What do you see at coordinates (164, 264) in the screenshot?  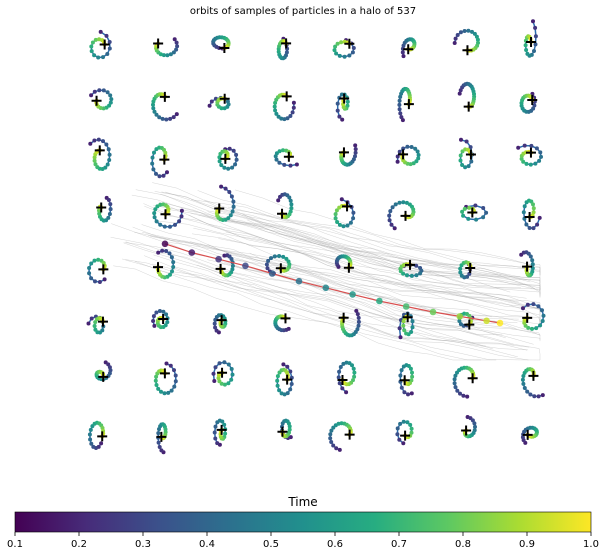 I see `orbit-panel-r4-c1` at bounding box center [164, 264].